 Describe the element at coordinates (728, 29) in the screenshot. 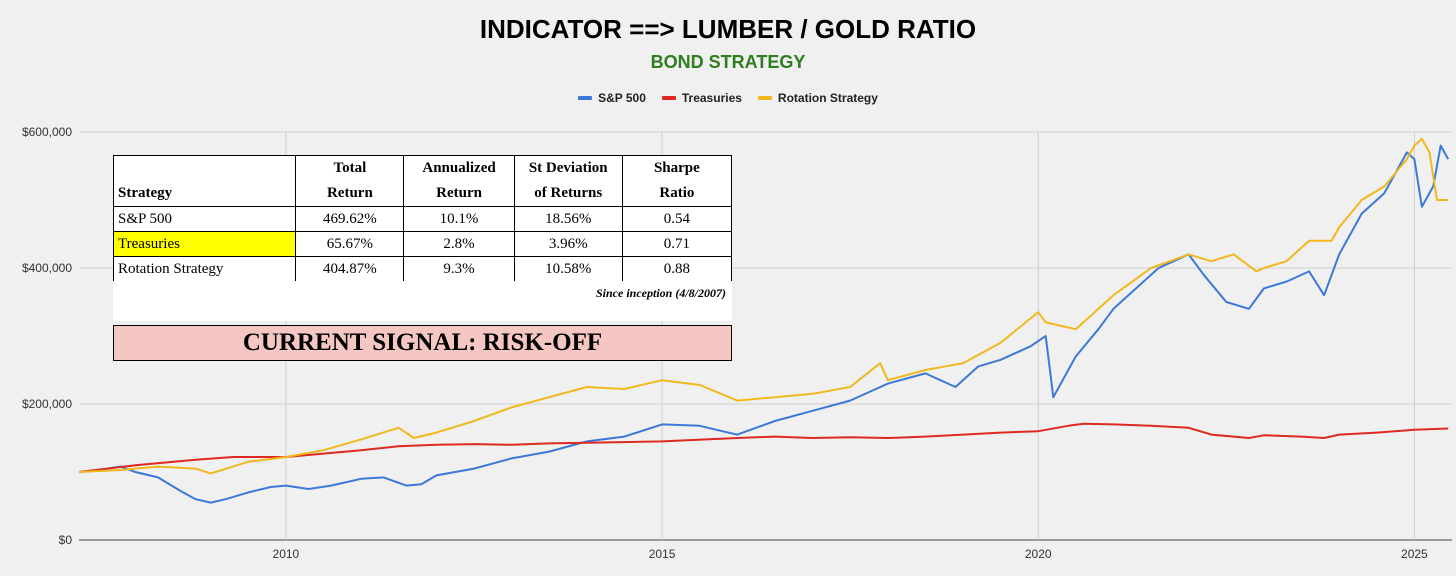

I see `chart-title: INDICATOR ==> LUMBER / GOLD RATIO` at that location.